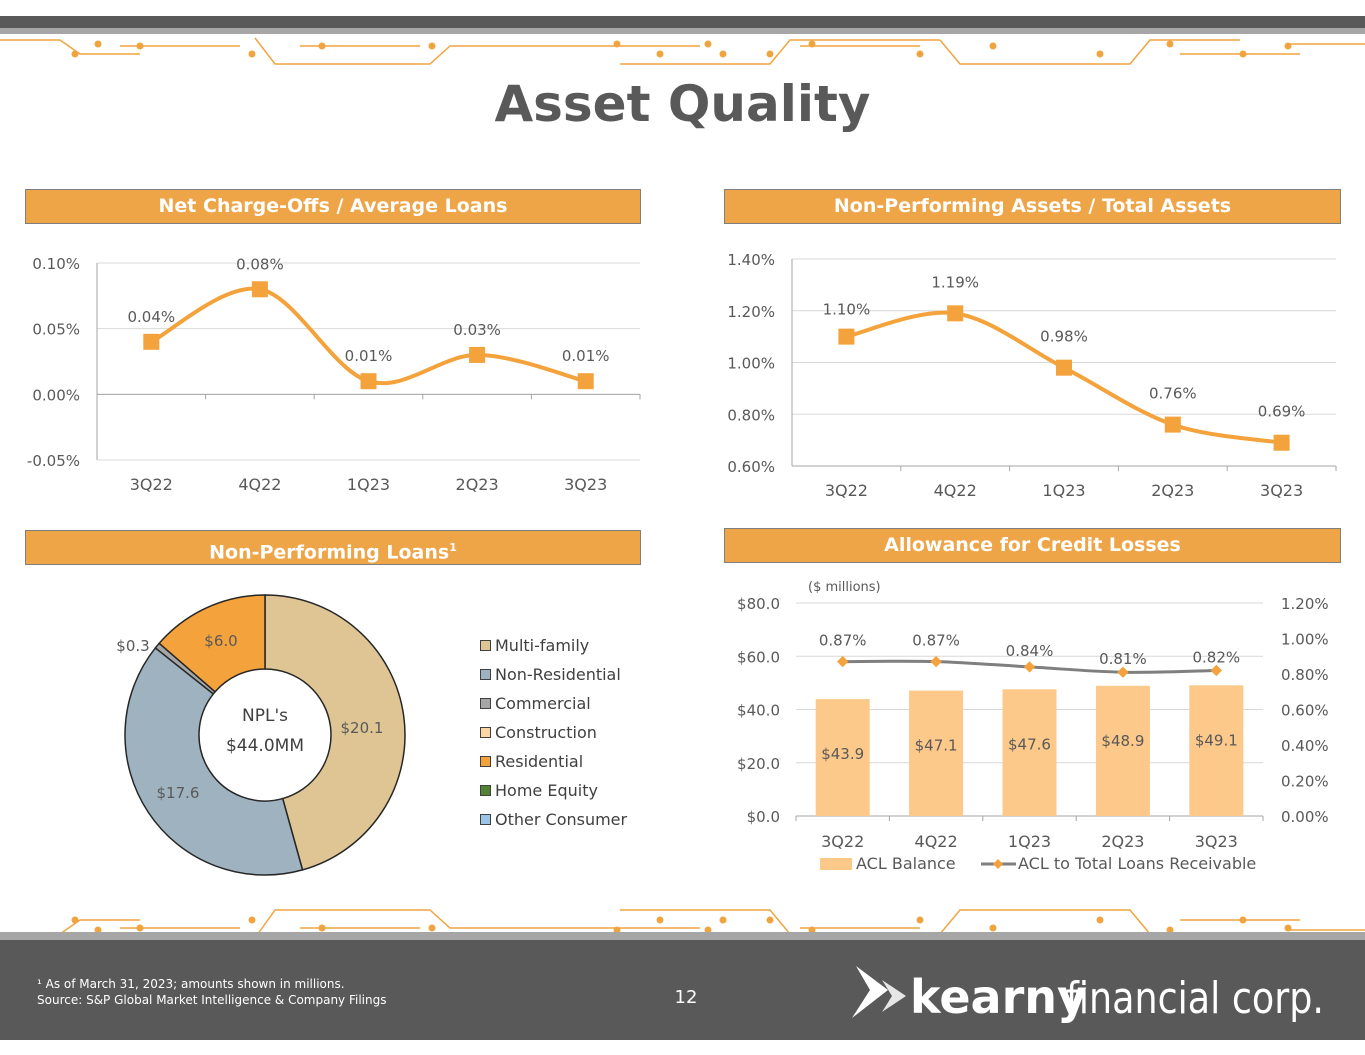 This screenshot has width=1365, height=1055. What do you see at coordinates (1030, 651) in the screenshot?
I see `ratio-label: 0.84%` at bounding box center [1030, 651].